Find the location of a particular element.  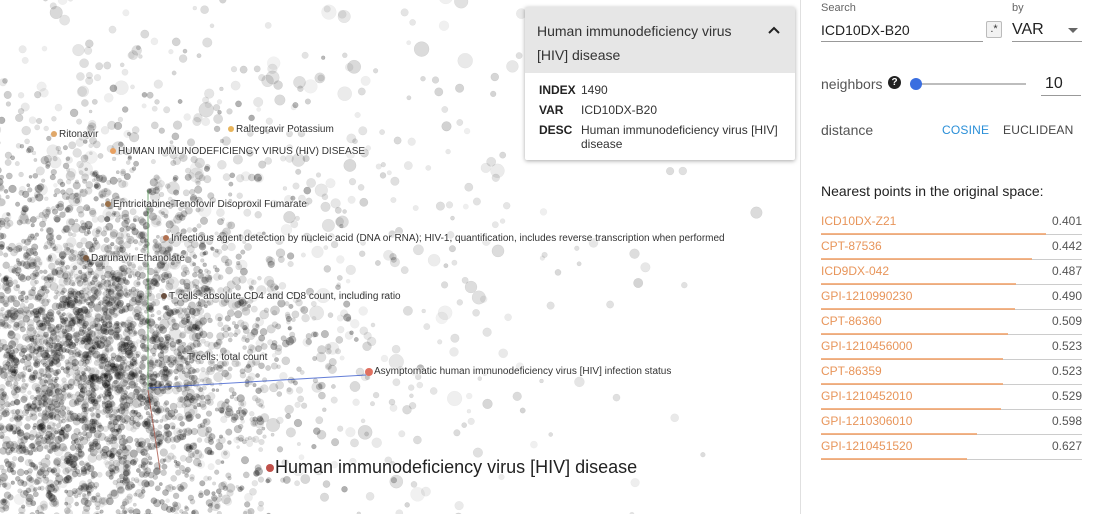

neighbor-distance: 0.401 is located at coordinates (1066, 221).